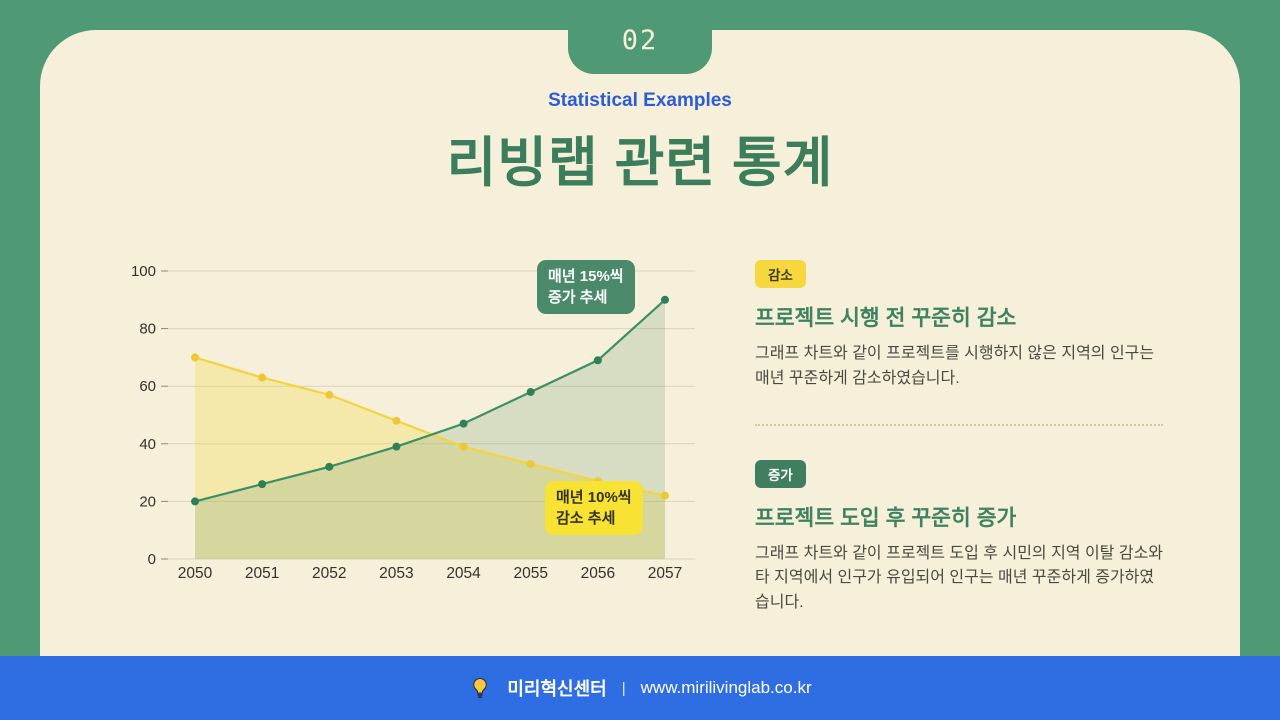 The image size is (1280, 720). I want to click on svg-text: 2055, so click(530, 573).